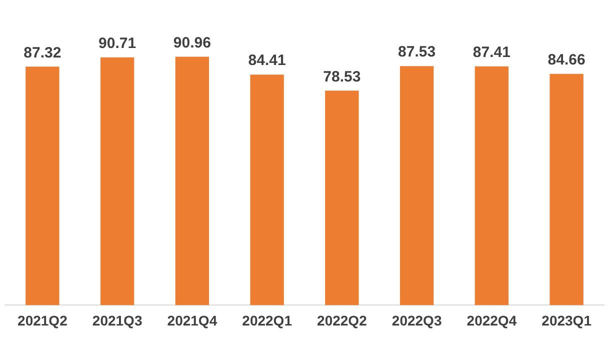 The height and width of the screenshot is (343, 609). What do you see at coordinates (192, 43) in the screenshot?
I see `data-label: 90.96` at bounding box center [192, 43].